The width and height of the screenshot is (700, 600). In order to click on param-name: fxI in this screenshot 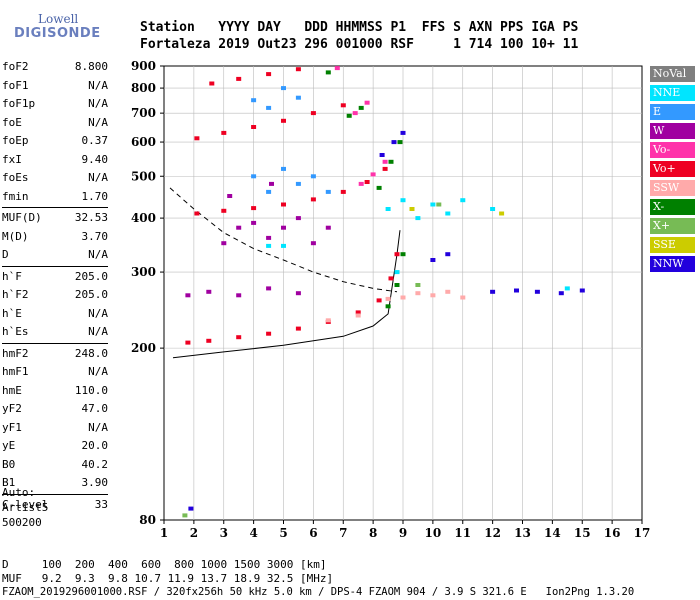, I will do `click(12, 159)`.